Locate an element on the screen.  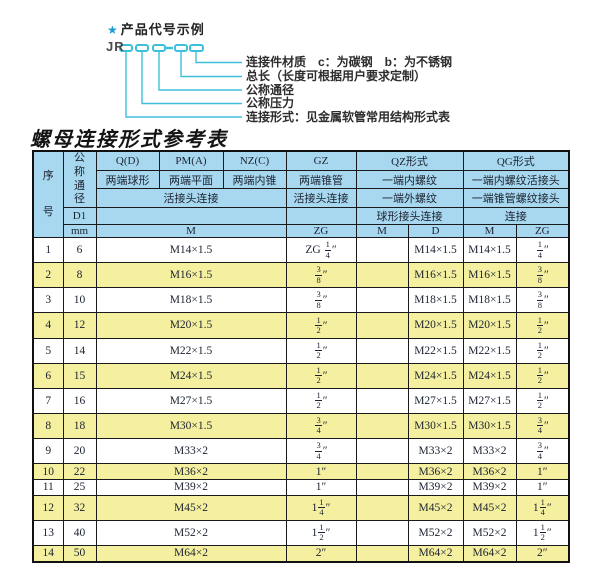
header-row-3: 活接头连接 活接头连接 一端外螺纹 一端锥管螺纹接头 is located at coordinates (301, 198).